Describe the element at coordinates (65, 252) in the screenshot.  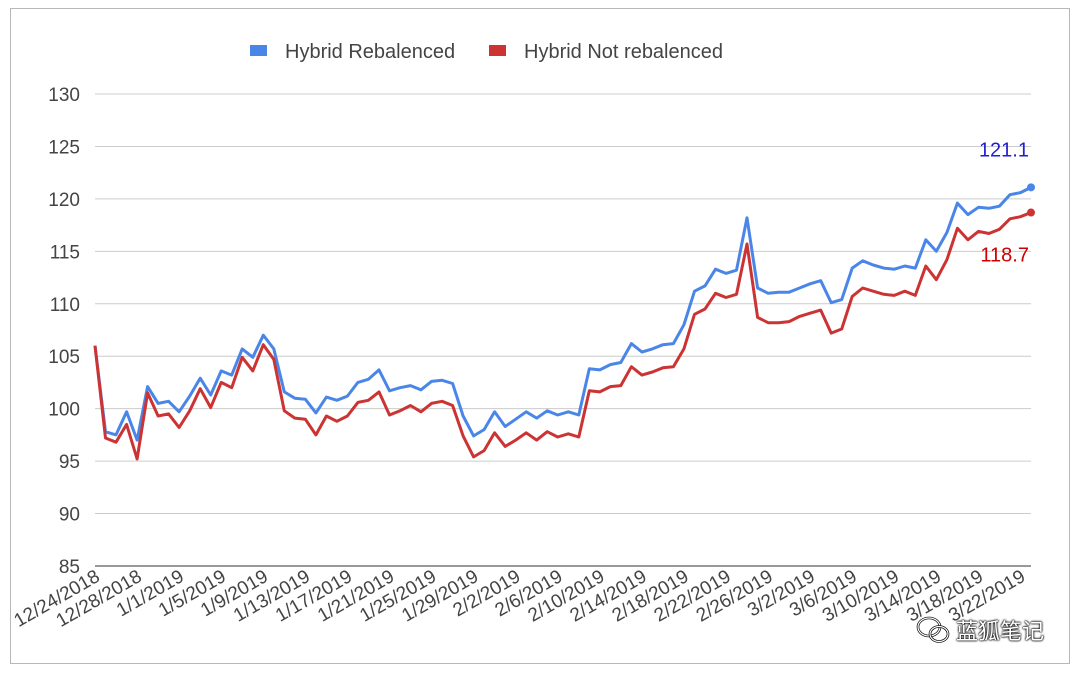
I see `y-tick-label: 115` at that location.